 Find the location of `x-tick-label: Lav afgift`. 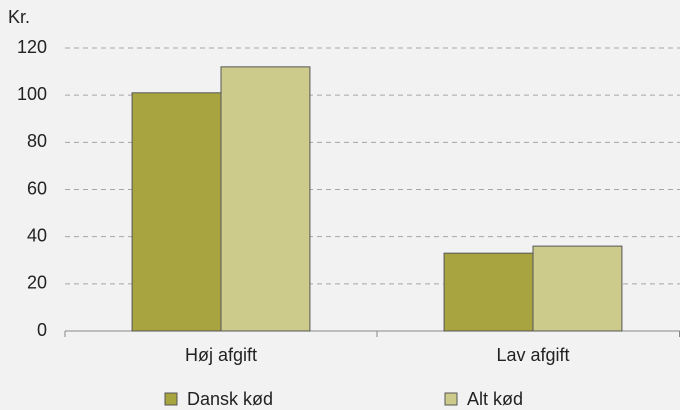

x-tick-label: Lav afgift is located at coordinates (532, 355).